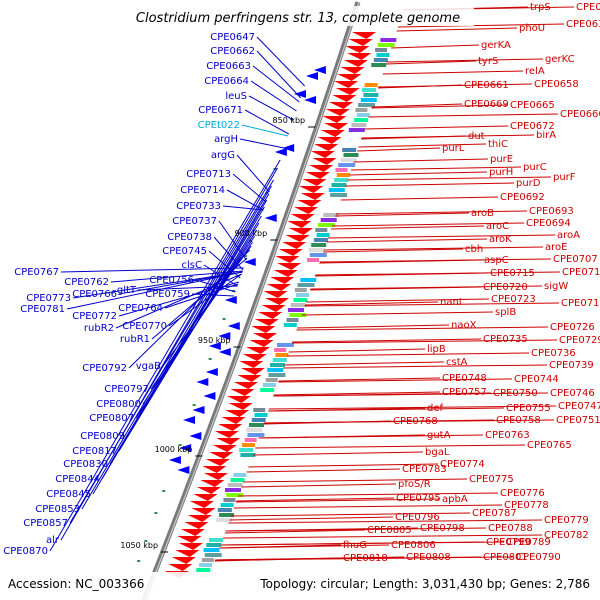 This screenshot has height=600, width=600. Describe the element at coordinates (219, 125) in the screenshot. I see `gene-label-cpet022: CPEt022` at that location.